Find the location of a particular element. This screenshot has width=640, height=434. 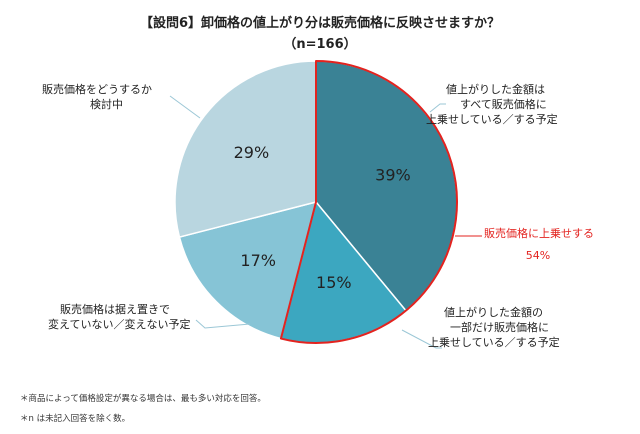

label-considering: 販売価格をどうするか 検討中 is located at coordinates (97, 97).